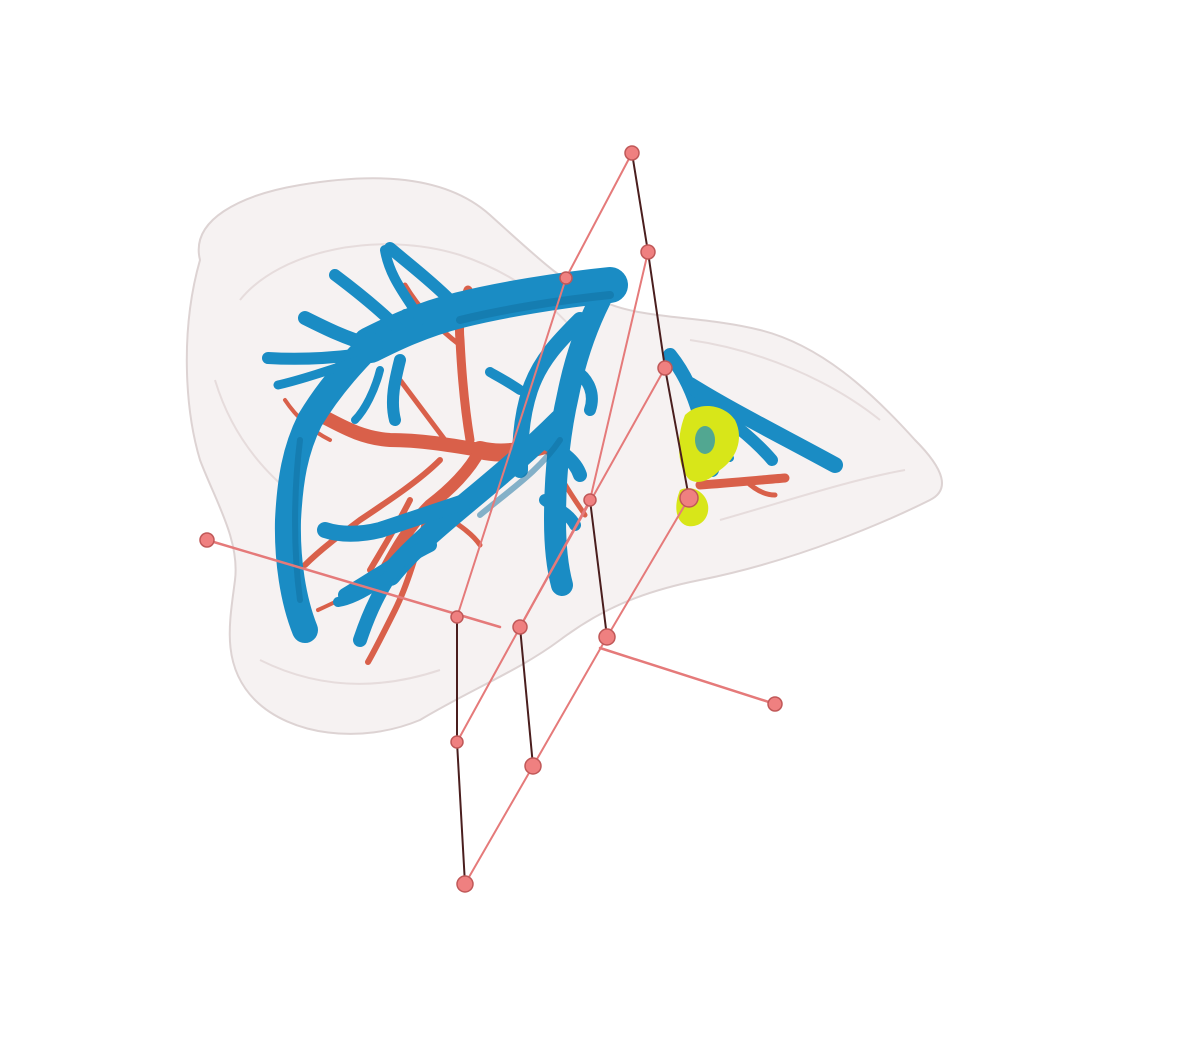 The height and width of the screenshot is (1060, 1194). What do you see at coordinates (775, 704) in the screenshot?
I see `axis-handle-right` at bounding box center [775, 704].